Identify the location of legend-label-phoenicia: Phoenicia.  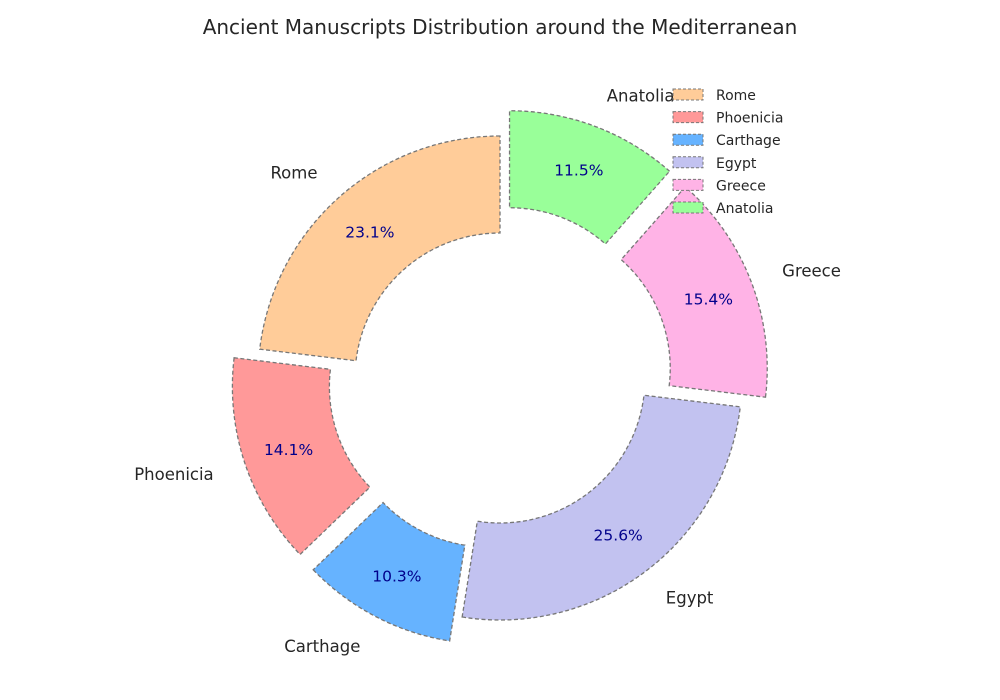
(749, 119).